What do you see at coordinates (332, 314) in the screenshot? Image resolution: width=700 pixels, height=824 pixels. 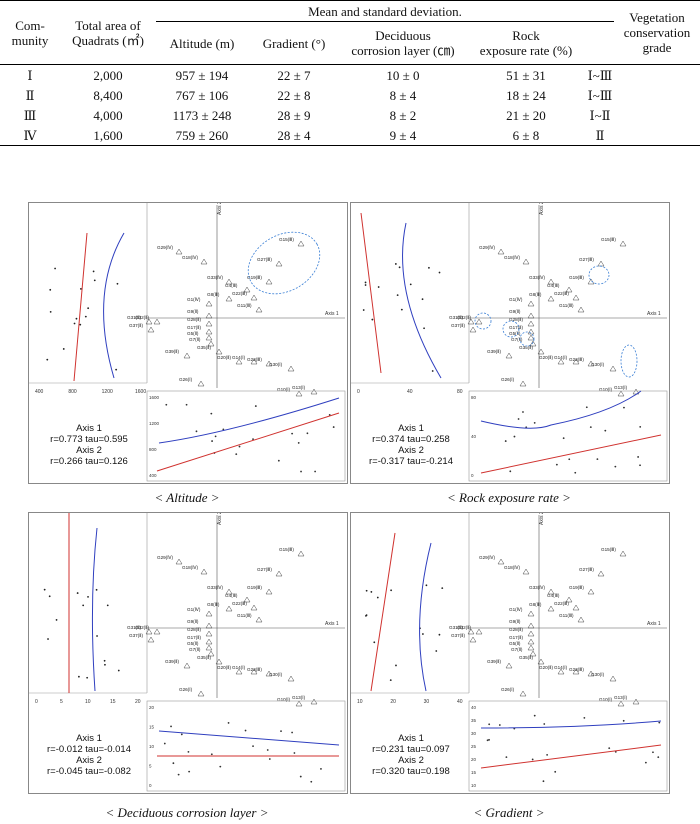 I see `axis-1-label: Axis 1` at bounding box center [332, 314].